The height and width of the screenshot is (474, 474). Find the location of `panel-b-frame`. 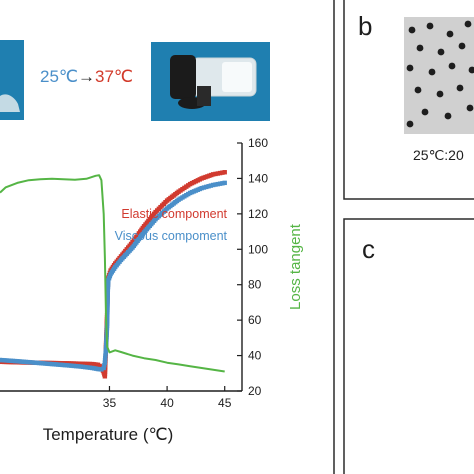

panel-b-frame is located at coordinates (408, 100).